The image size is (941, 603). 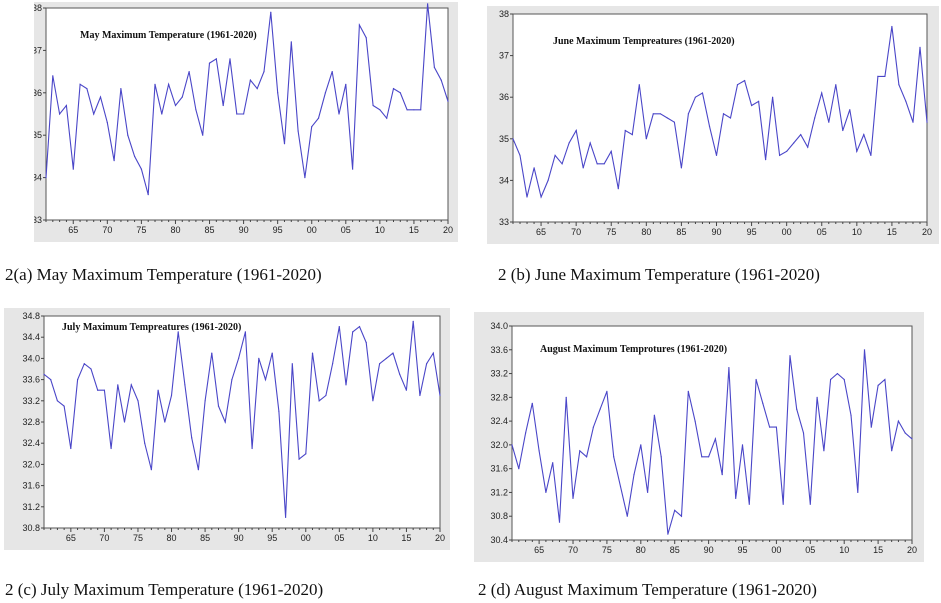 I want to click on x-tick-label: 75, so click(x=141, y=230).